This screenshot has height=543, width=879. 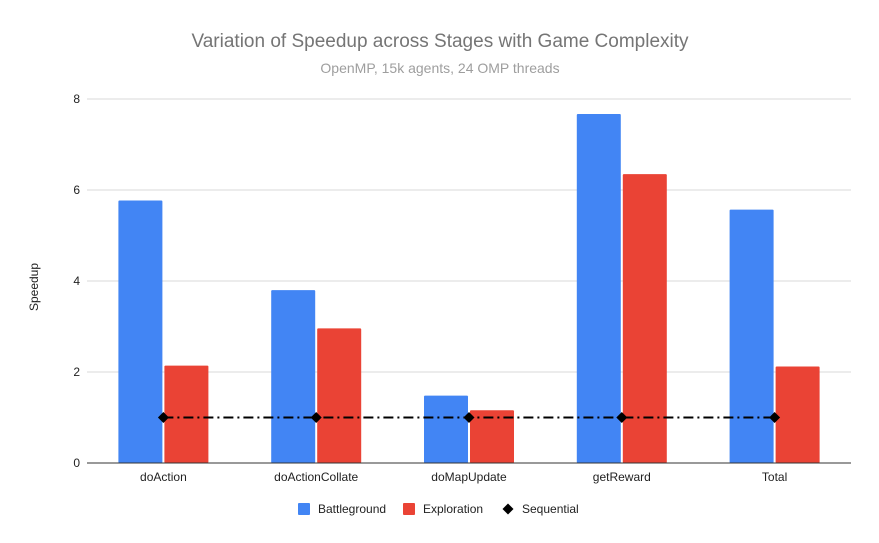 What do you see at coordinates (446, 429) in the screenshot?
I see `bar-battleground-doMapUpdate` at bounding box center [446, 429].